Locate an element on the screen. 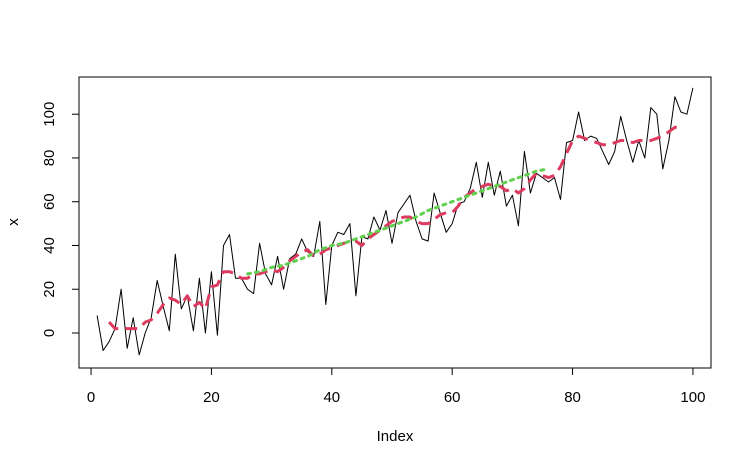 Image resolution: width=751 pixels, height=466 pixels. y-tick-label: 20 is located at coordinates (49, 289).